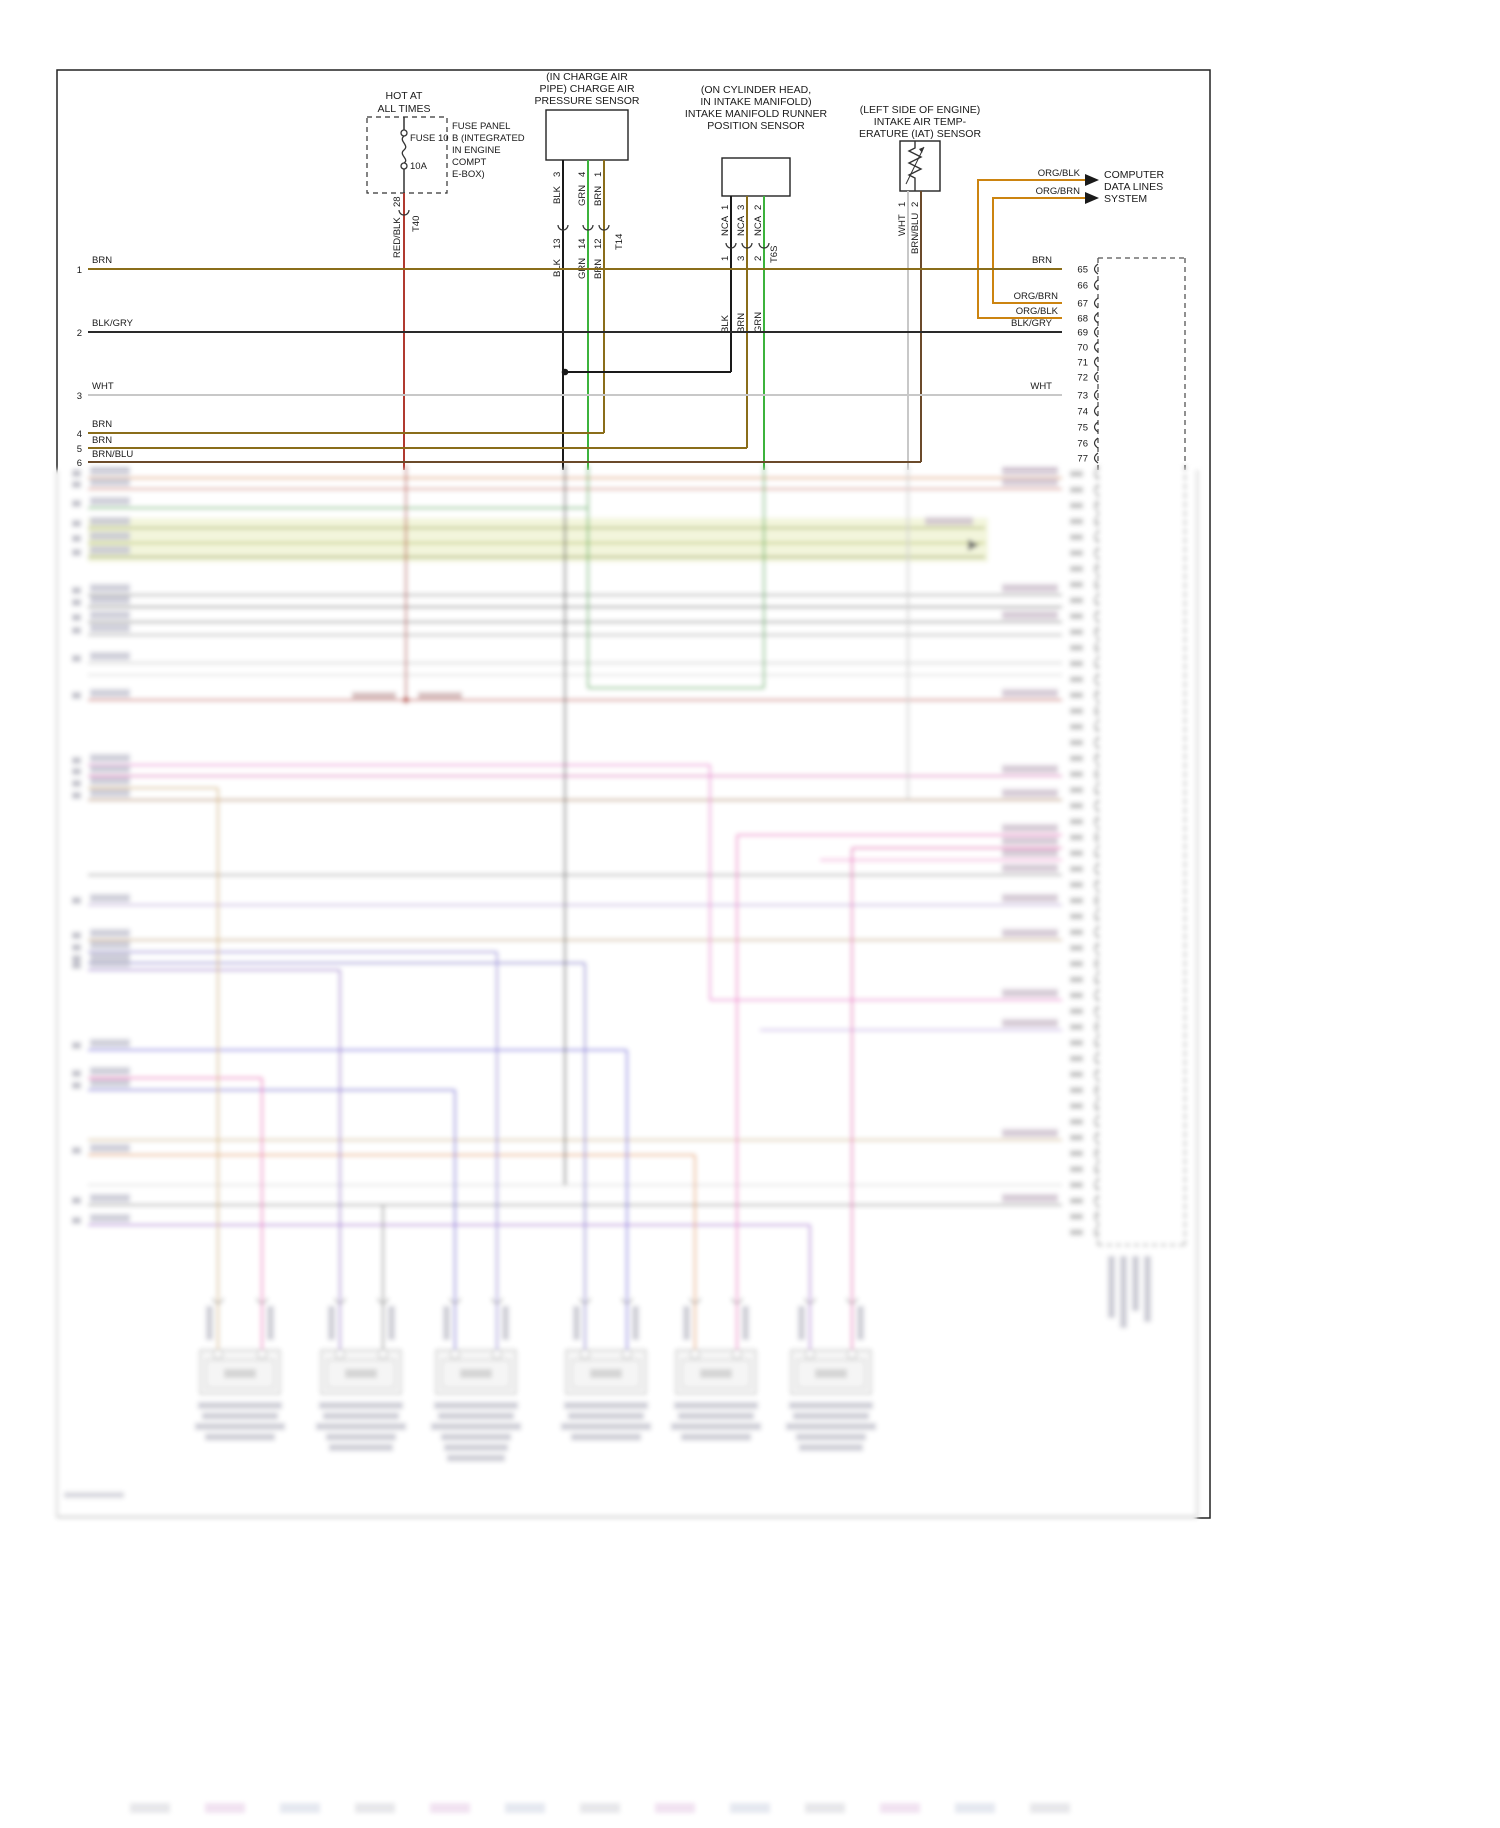 The width and height of the screenshot is (1500, 1828). Describe the element at coordinates (920, 122) in the screenshot. I see `iat-caption-2: INTAKE AIR TEMP-` at that location.